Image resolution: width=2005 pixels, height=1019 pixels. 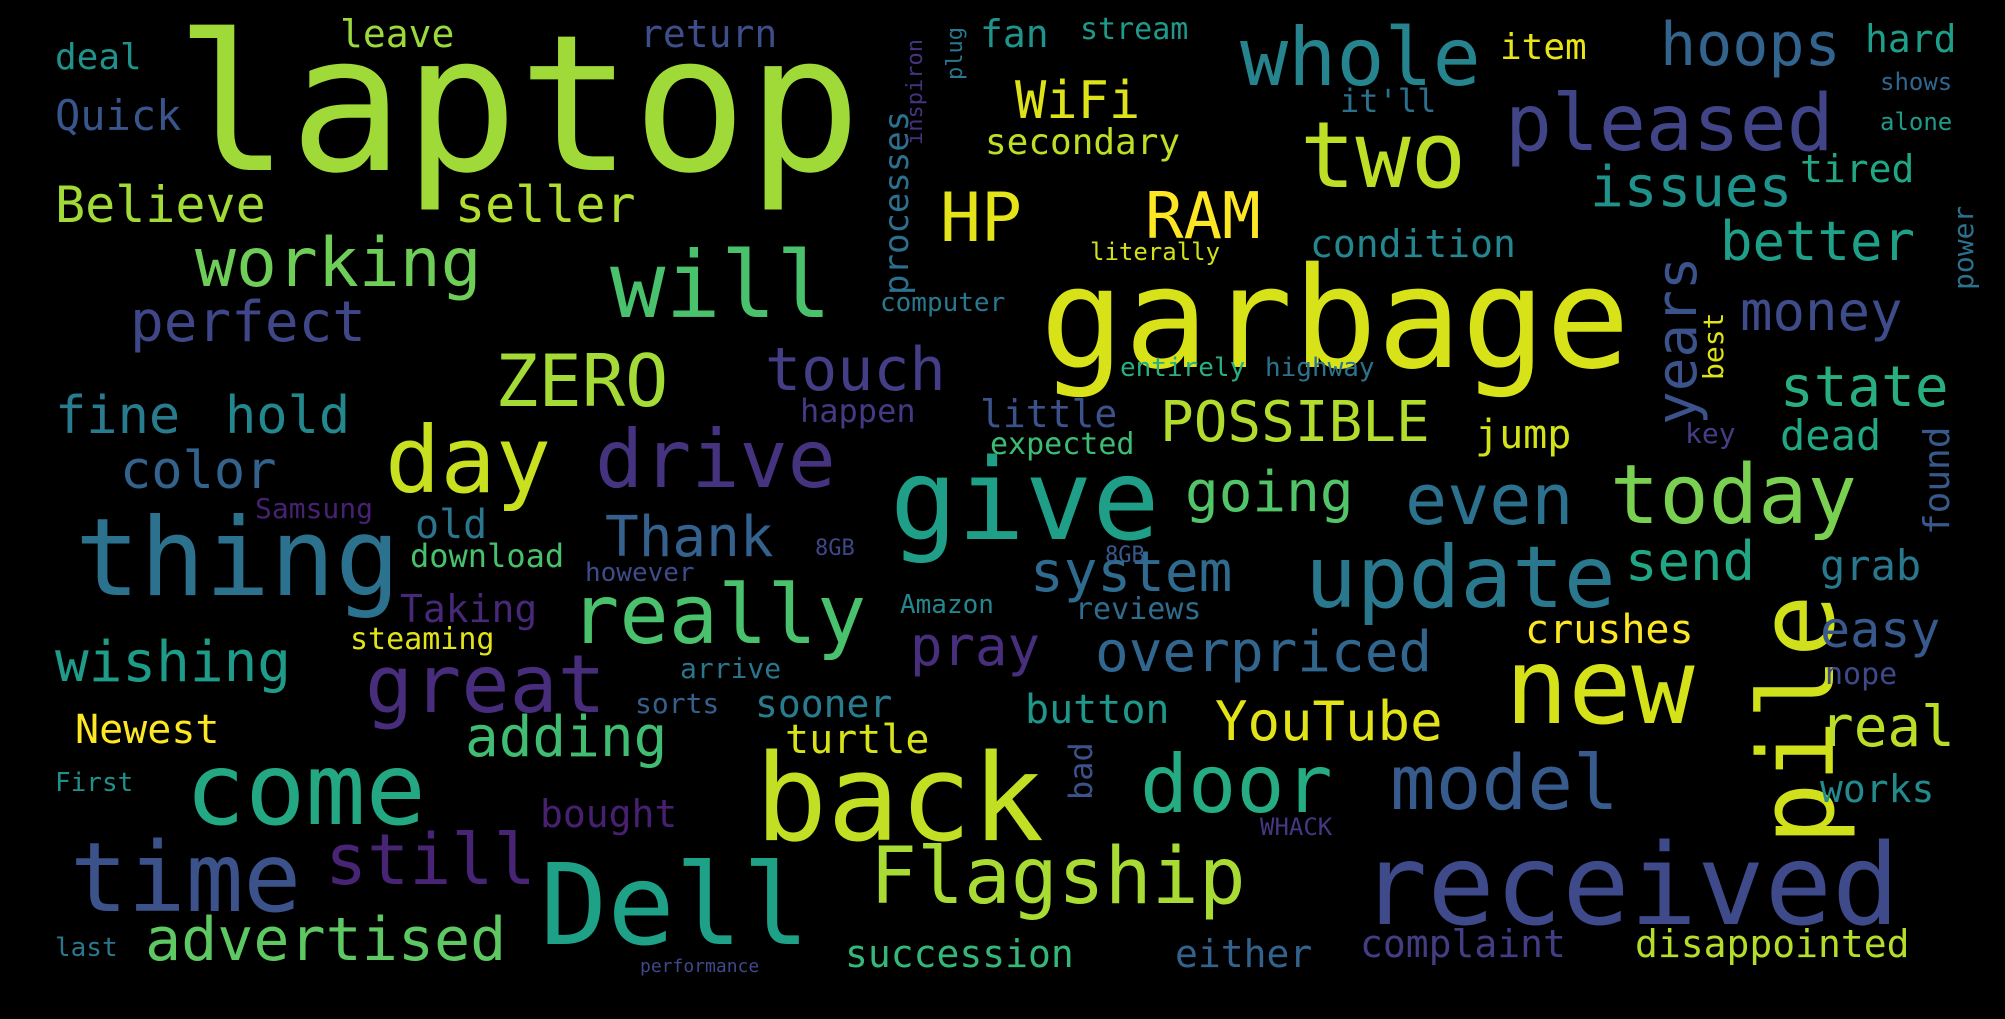 What do you see at coordinates (1877, 789) in the screenshot?
I see `word: works` at bounding box center [1877, 789].